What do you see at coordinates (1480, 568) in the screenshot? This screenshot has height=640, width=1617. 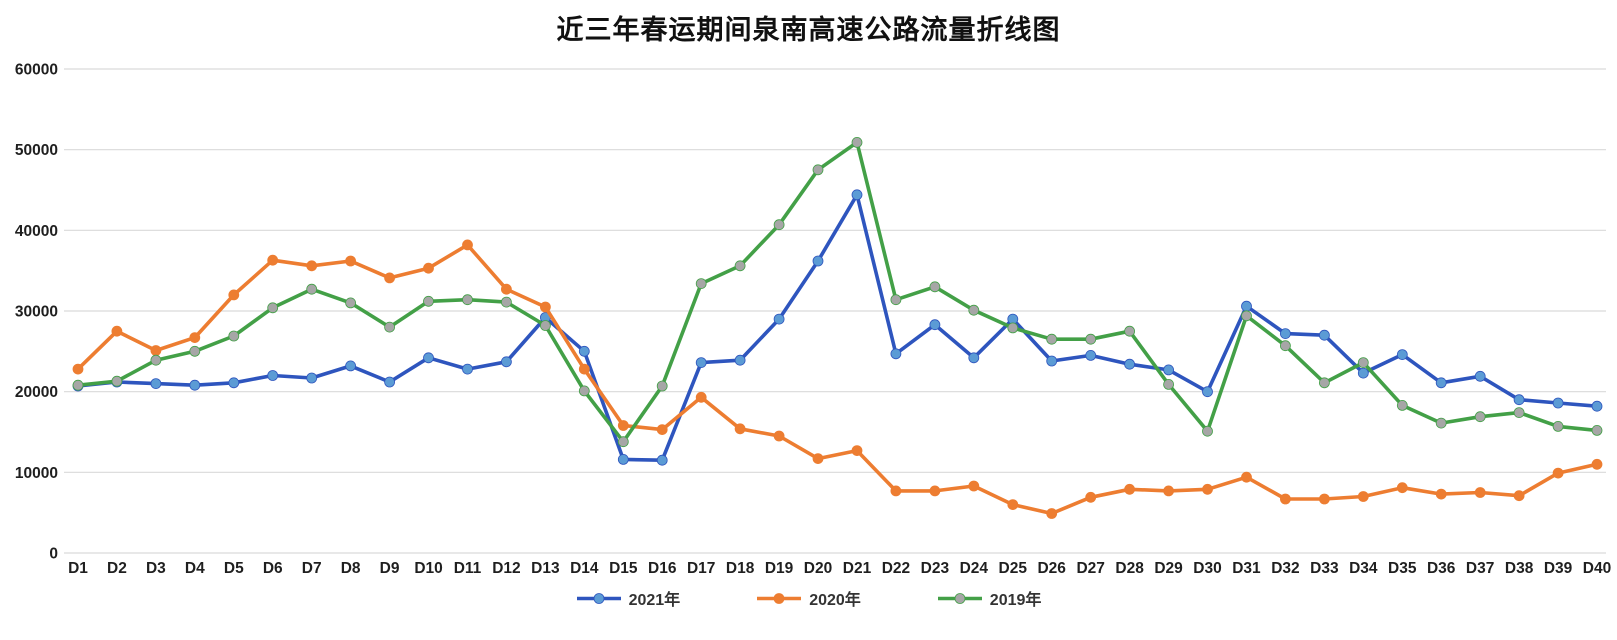 I see `x-axis-tick: D37` at bounding box center [1480, 568].